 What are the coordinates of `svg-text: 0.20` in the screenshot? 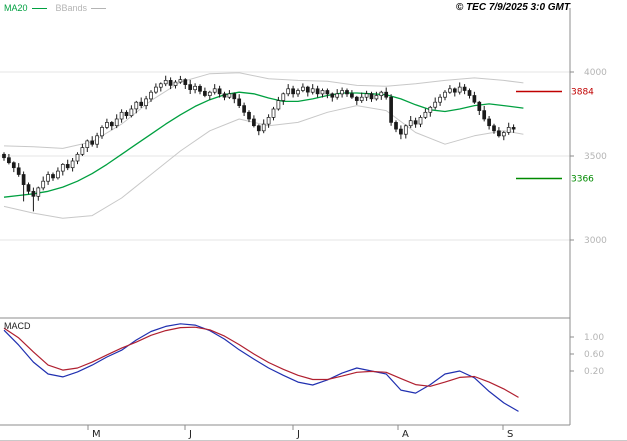 It's located at (594, 372).